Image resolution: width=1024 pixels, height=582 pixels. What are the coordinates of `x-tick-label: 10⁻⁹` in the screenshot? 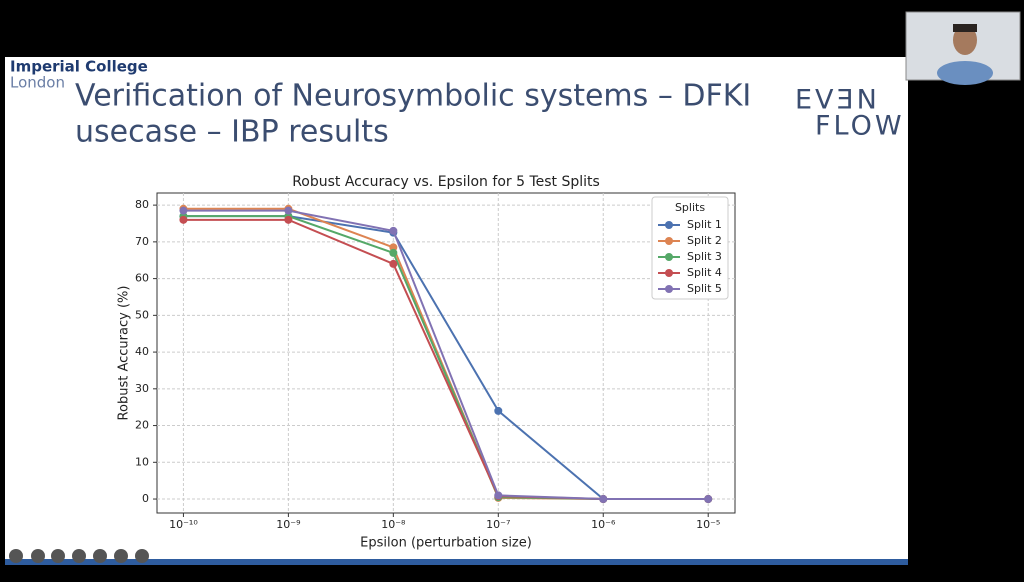 It's located at (288, 524).